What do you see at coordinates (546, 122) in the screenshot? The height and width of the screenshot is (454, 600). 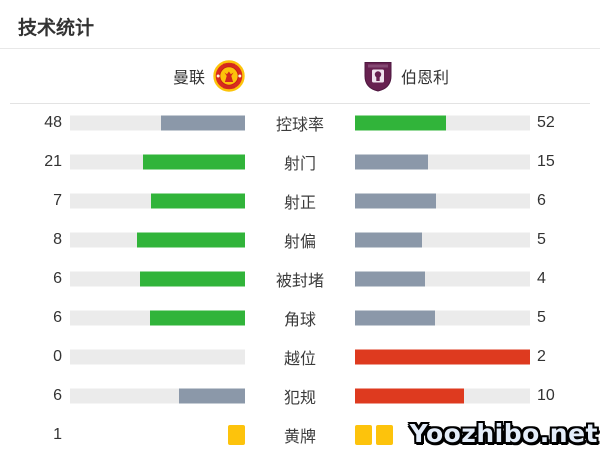 I see `away-value: 52` at bounding box center [546, 122].